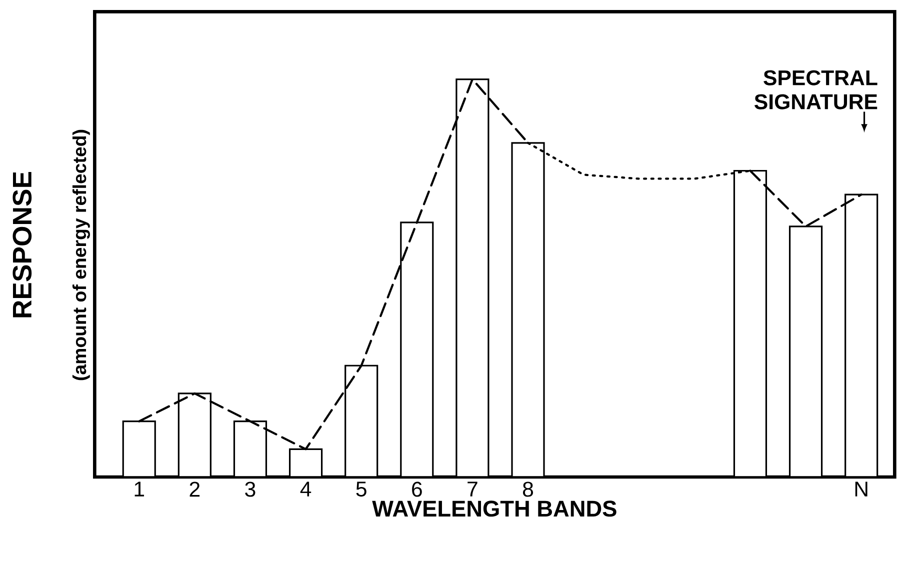 The image size is (901, 561). What do you see at coordinates (816, 90) in the screenshot?
I see `annotation: SPECTRAL SIGNATURE` at bounding box center [816, 90].